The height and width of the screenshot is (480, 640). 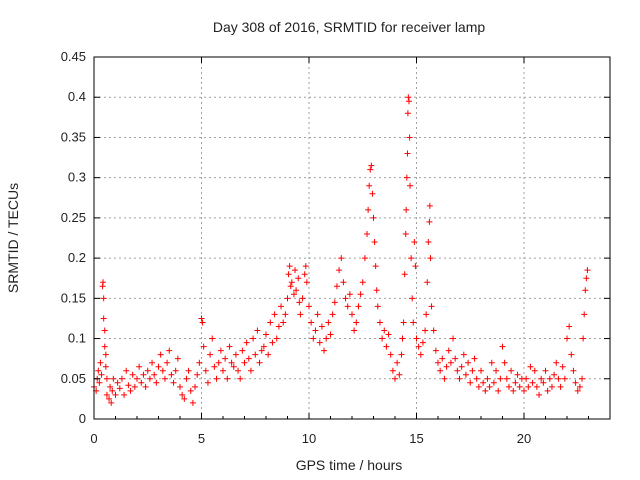 What do you see at coordinates (416, 438) in the screenshot?
I see `x-tick-label: 15` at bounding box center [416, 438].